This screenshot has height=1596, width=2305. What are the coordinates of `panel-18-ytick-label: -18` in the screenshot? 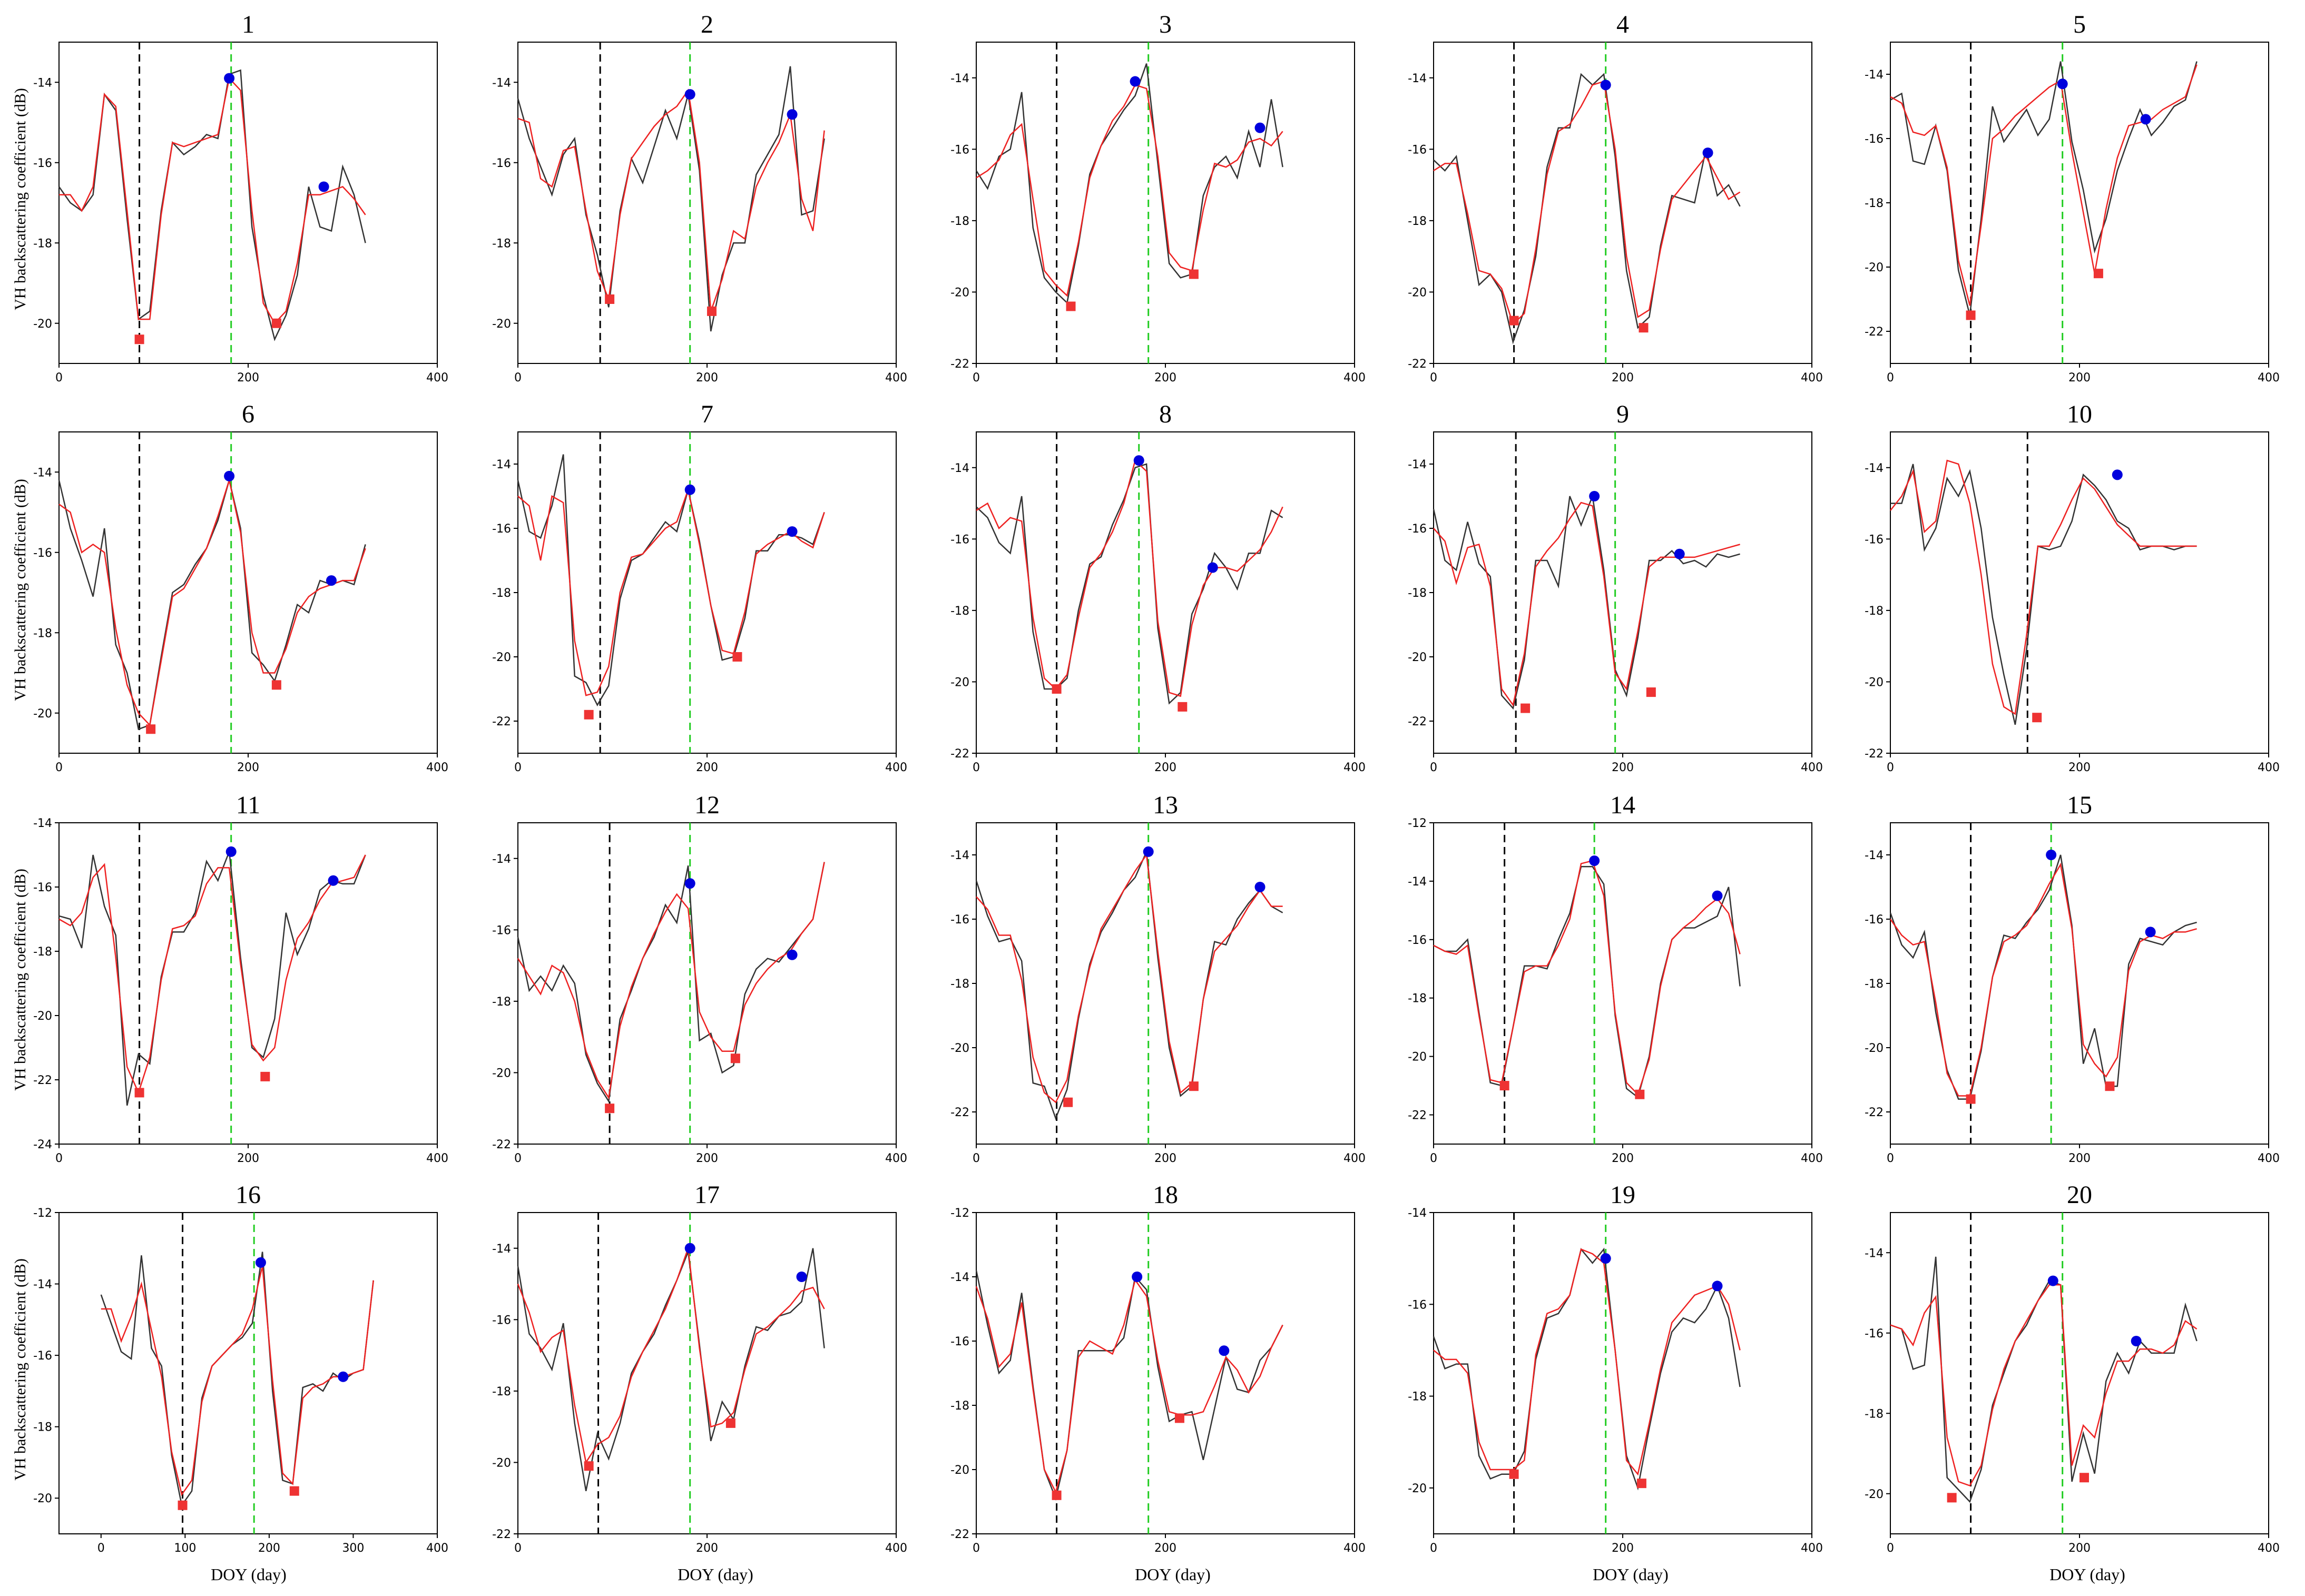 It's located at (959, 1407).